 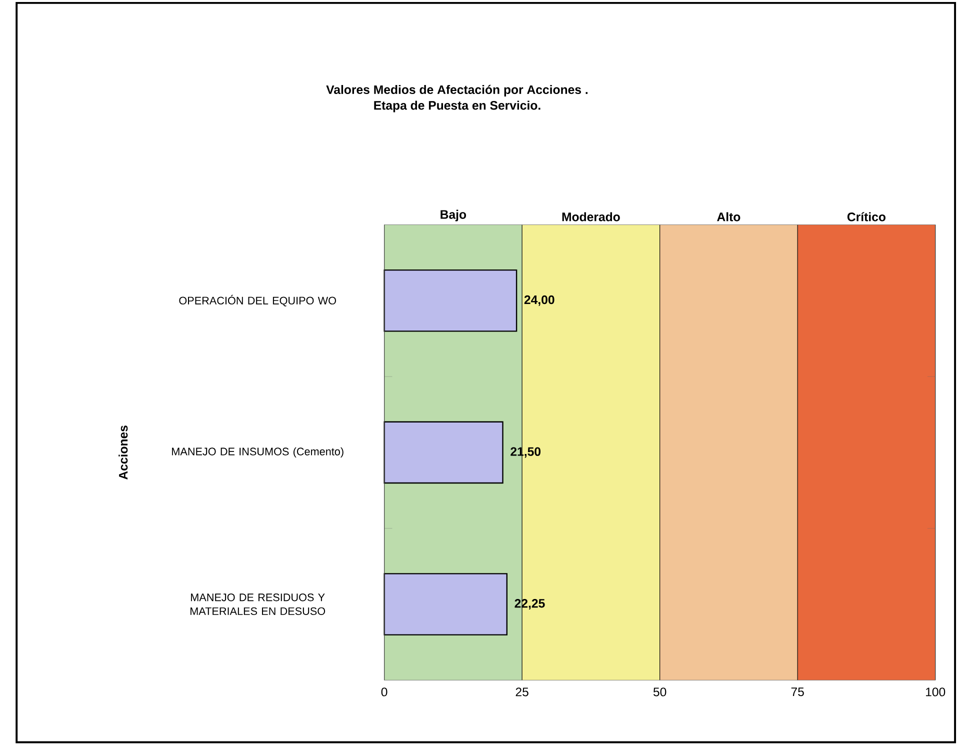 What do you see at coordinates (258, 604) in the screenshot?
I see `y-tick-label: MANEJO DE RESIDUOS Y MATERIALES EN DESUSO` at bounding box center [258, 604].